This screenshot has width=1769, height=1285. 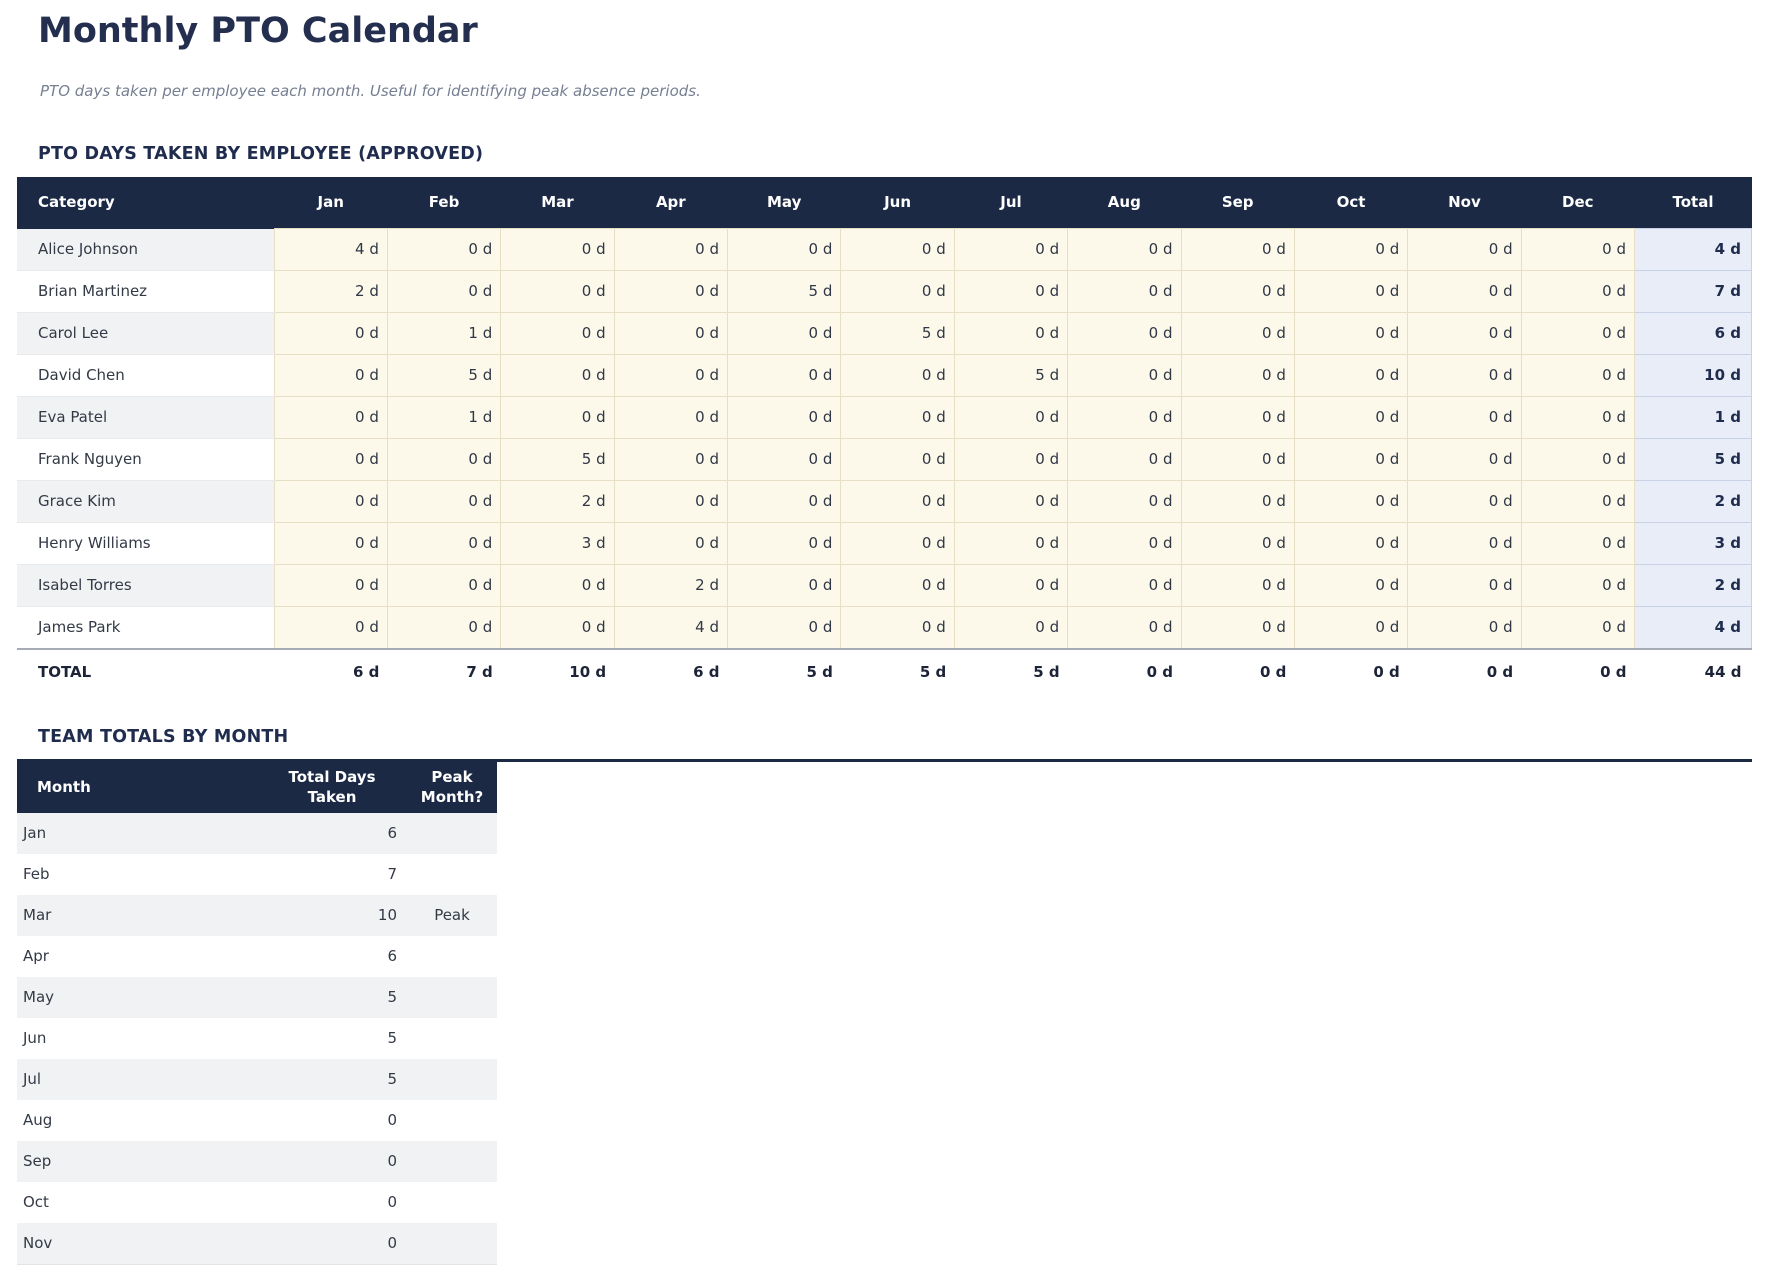 What do you see at coordinates (145, 375) in the screenshot?
I see `employee-name-cell: David Chen` at bounding box center [145, 375].